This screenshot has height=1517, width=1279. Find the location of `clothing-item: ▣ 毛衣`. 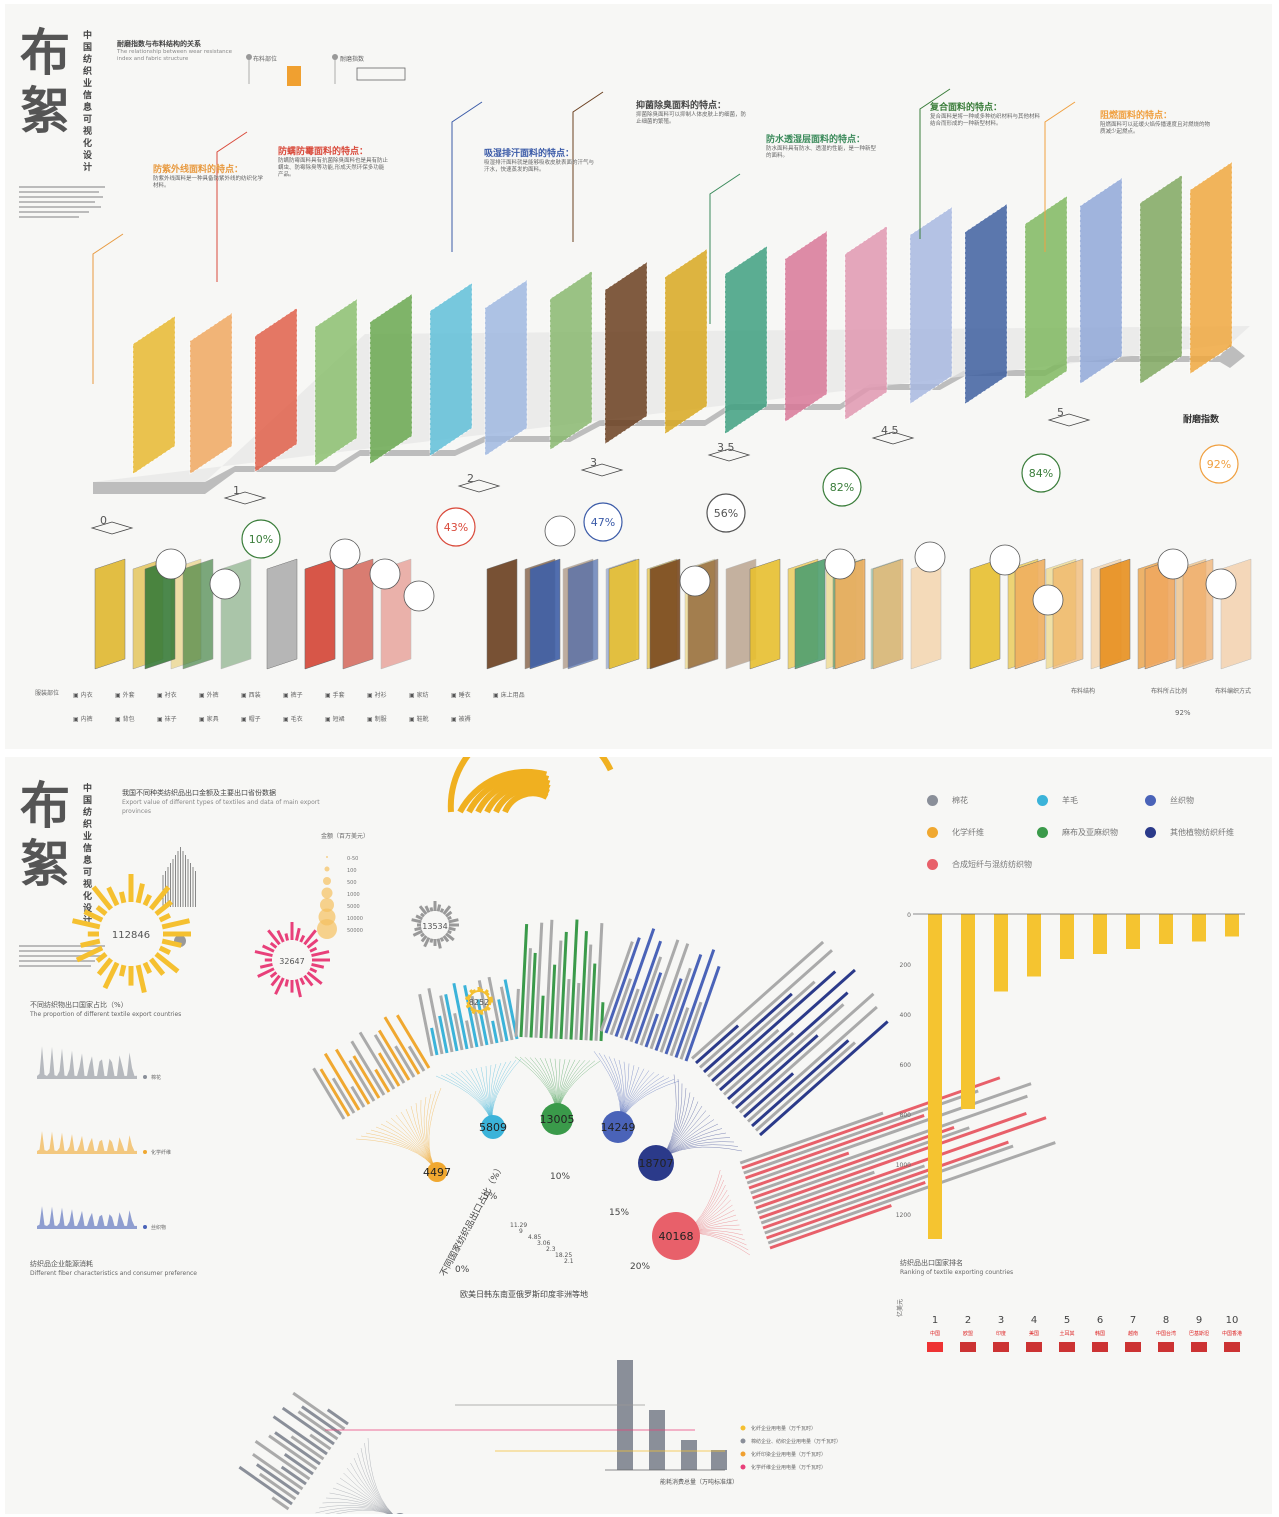

clothing-item: ▣ 毛衣 is located at coordinates (293, 718).